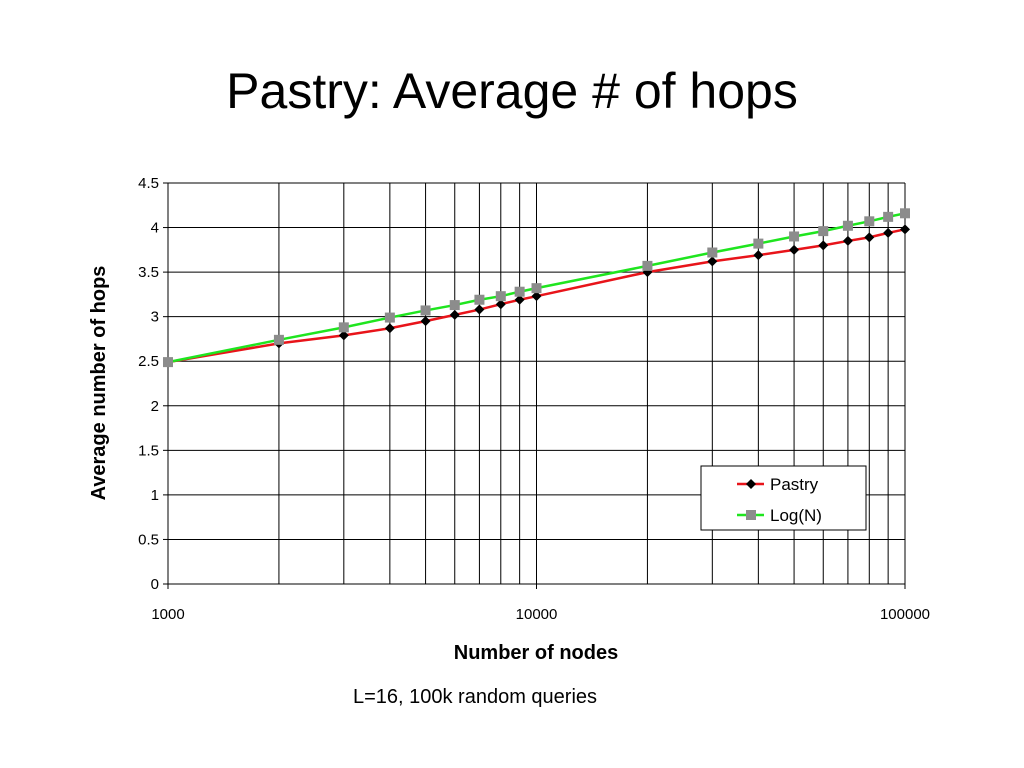 The height and width of the screenshot is (768, 1024). I want to click on x-tick-label: 1000, so click(167, 614).